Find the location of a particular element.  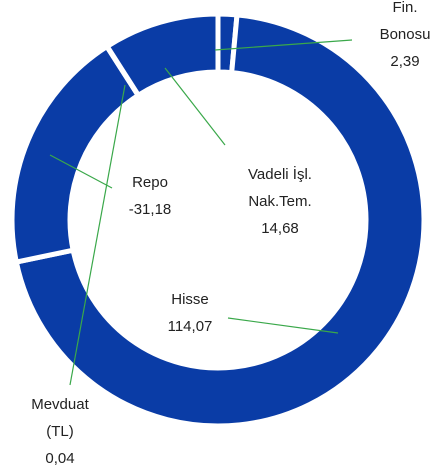

value-label: 0,04 is located at coordinates (59, 458).